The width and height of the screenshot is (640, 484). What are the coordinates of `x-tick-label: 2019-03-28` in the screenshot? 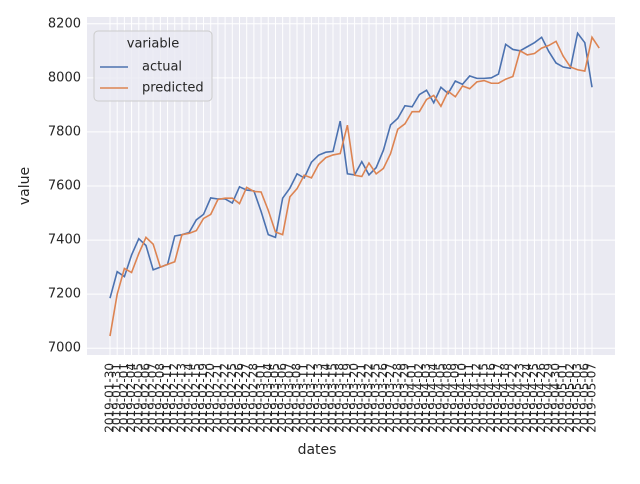 It's located at (397, 398).